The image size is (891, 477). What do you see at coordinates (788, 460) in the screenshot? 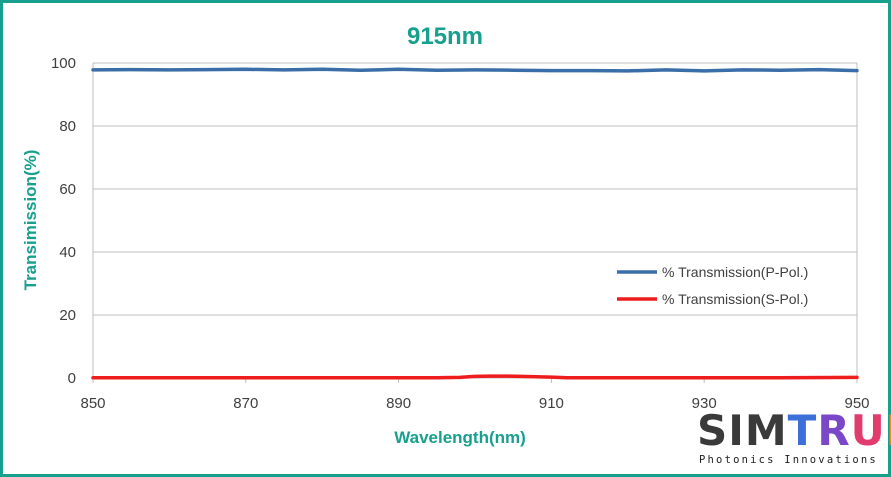
I see `logo-tagline: Photonics Innovations` at bounding box center [788, 460].